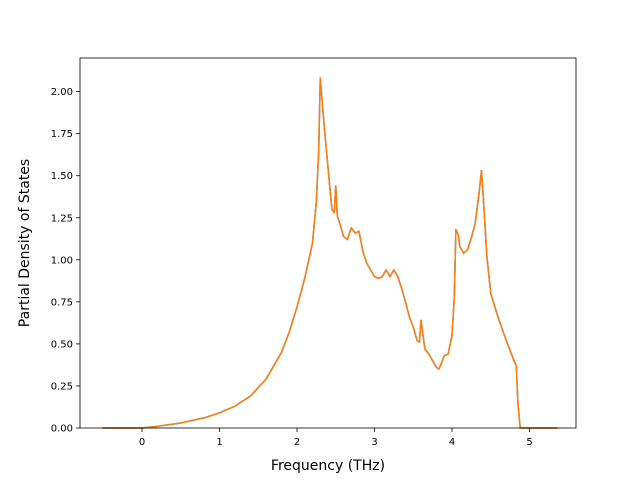  What do you see at coordinates (452, 442) in the screenshot?
I see `x-tick-label: 4` at bounding box center [452, 442].